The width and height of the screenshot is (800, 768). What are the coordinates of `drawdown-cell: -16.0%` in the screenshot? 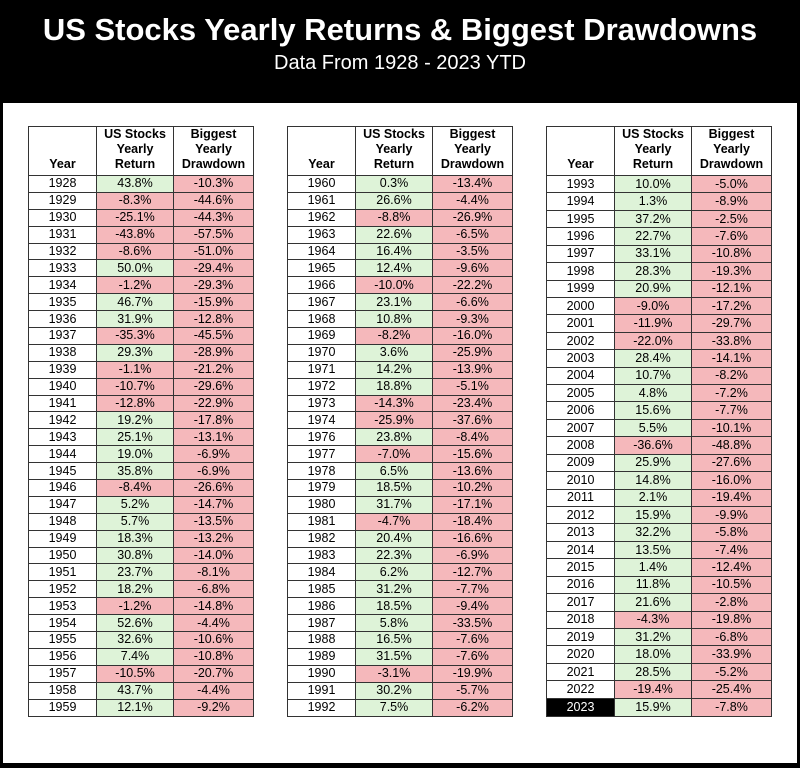 It's located at (731, 480).